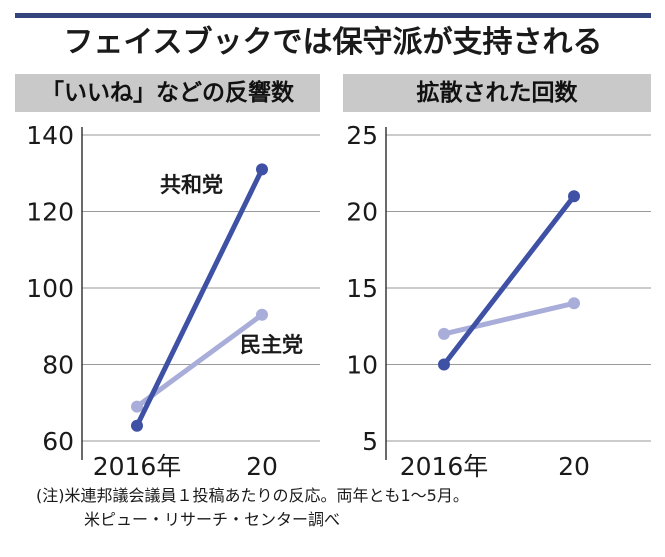  I want to click on chart-title: フェイスブックでは保守派が支持される, so click(333, 42).